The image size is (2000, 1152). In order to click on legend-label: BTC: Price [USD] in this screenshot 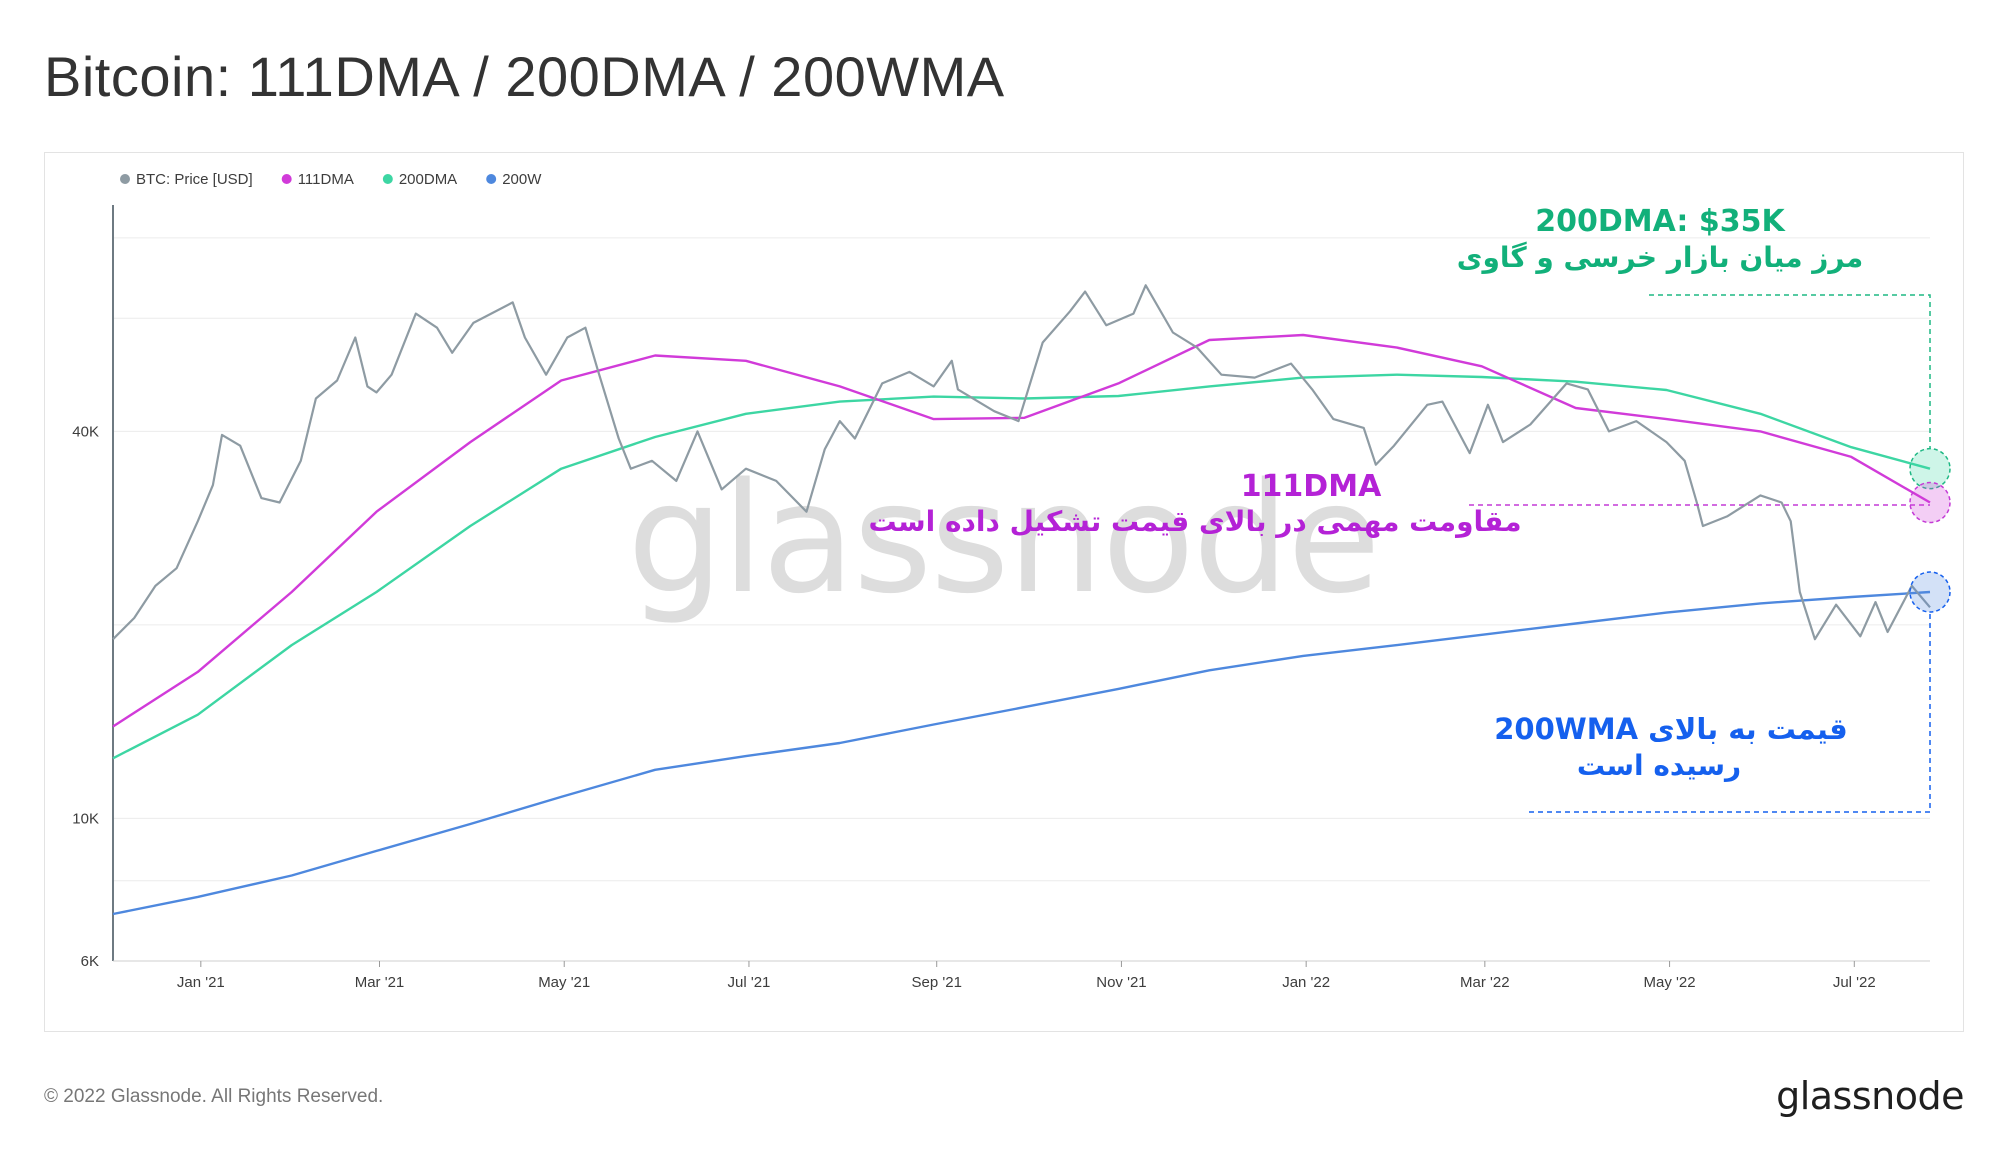, I will do `click(194, 179)`.